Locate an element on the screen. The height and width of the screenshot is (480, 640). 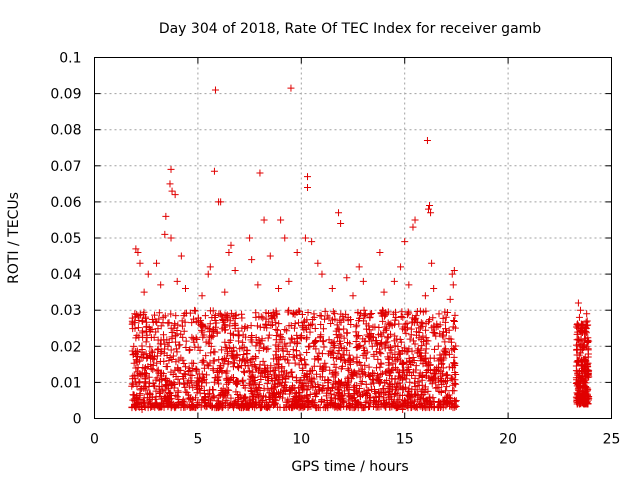
y-tick-label: 0.07 is located at coordinates (65, 167).